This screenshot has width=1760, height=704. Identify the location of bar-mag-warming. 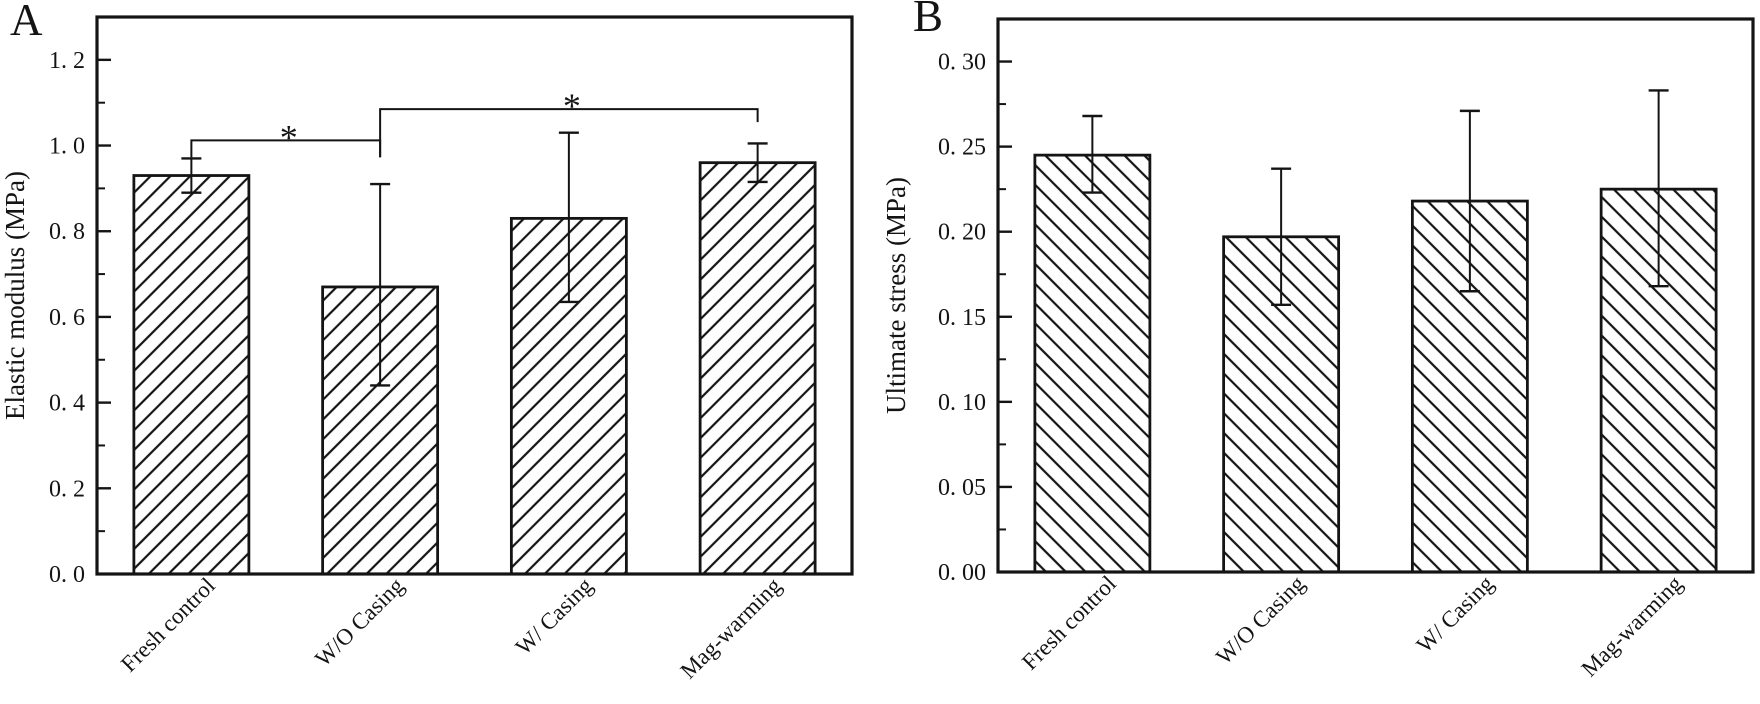
(757, 368).